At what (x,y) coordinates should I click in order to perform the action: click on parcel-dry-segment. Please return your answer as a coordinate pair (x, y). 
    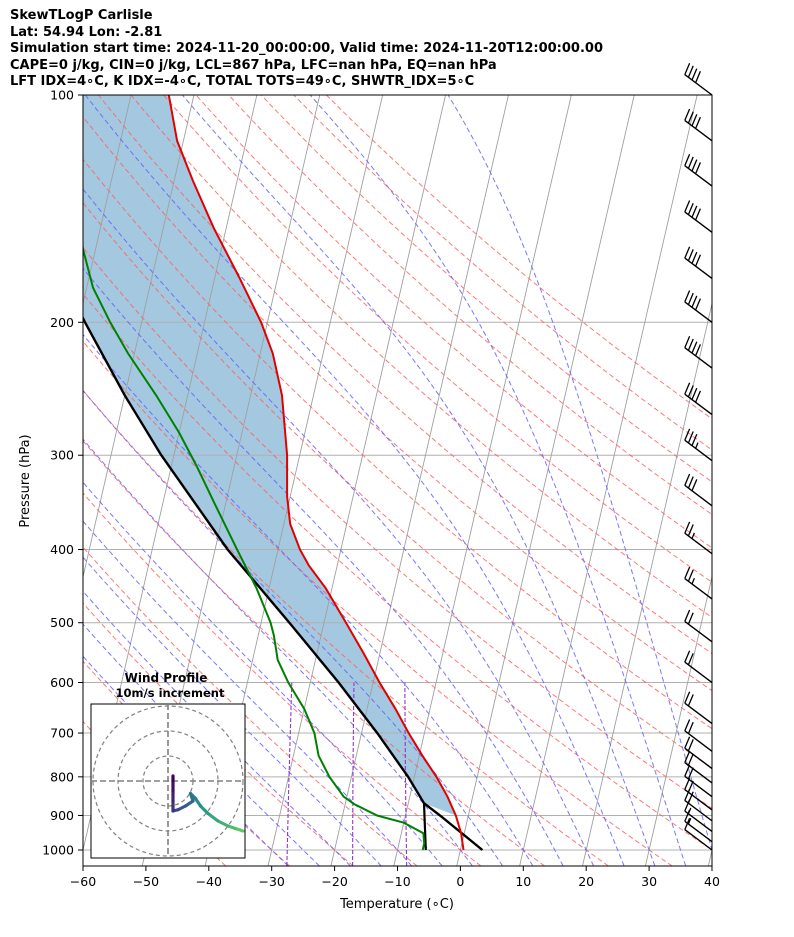
    Looking at the image, I should click on (424, 827).